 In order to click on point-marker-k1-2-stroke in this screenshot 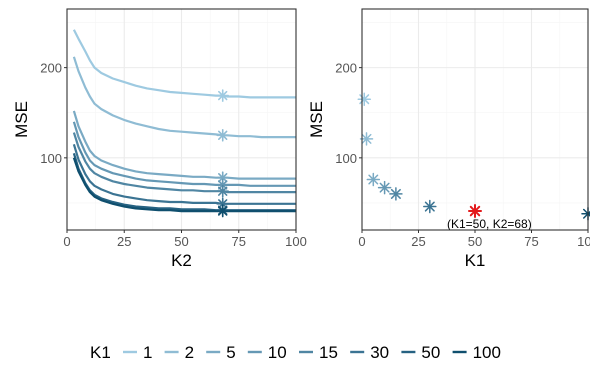, I will do `click(366, 138)`.